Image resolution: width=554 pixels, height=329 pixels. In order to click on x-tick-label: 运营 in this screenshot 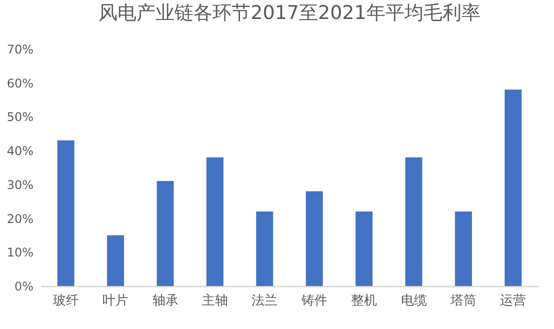, I will do `click(513, 301)`.